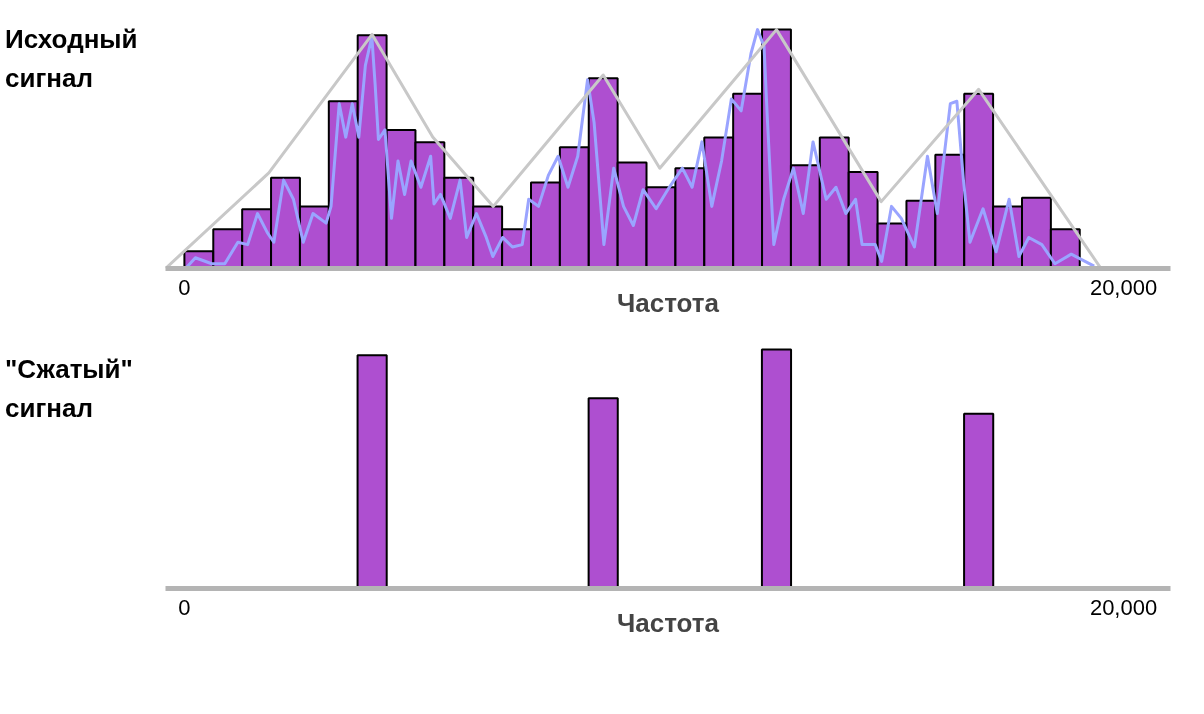 The width and height of the screenshot is (1204, 714). Describe the element at coordinates (72, 59) in the screenshot. I see `text: Исходный сигнал` at that location.